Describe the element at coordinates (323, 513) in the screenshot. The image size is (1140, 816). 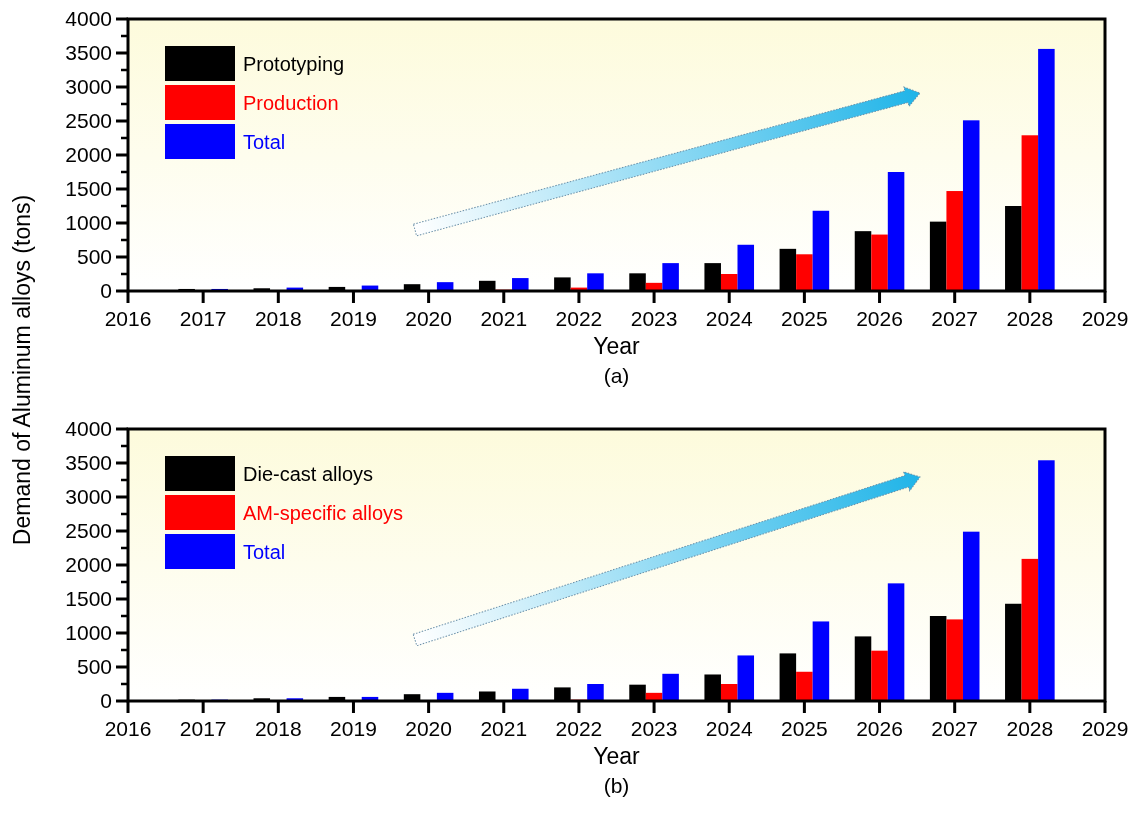
I see `legend-label: AM-specific alloys` at that location.